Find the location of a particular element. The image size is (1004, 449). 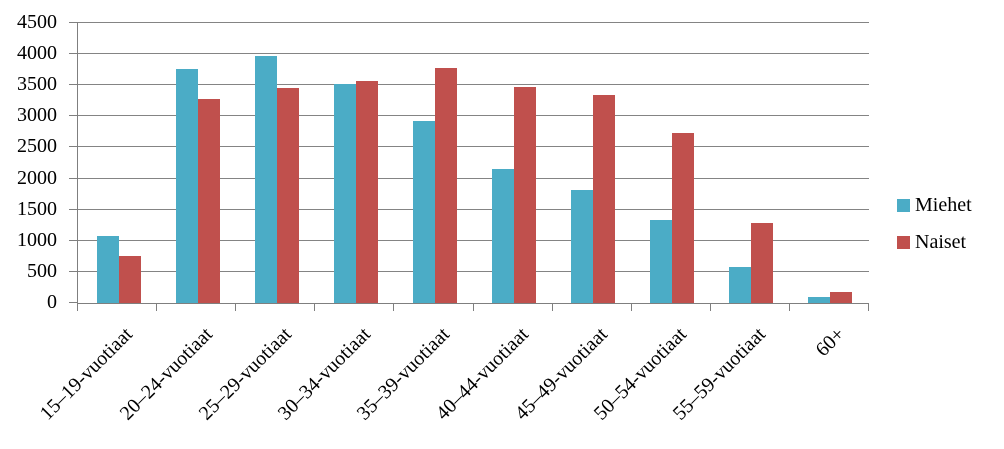

legend-label-naiset: Naiset is located at coordinates (941, 242).